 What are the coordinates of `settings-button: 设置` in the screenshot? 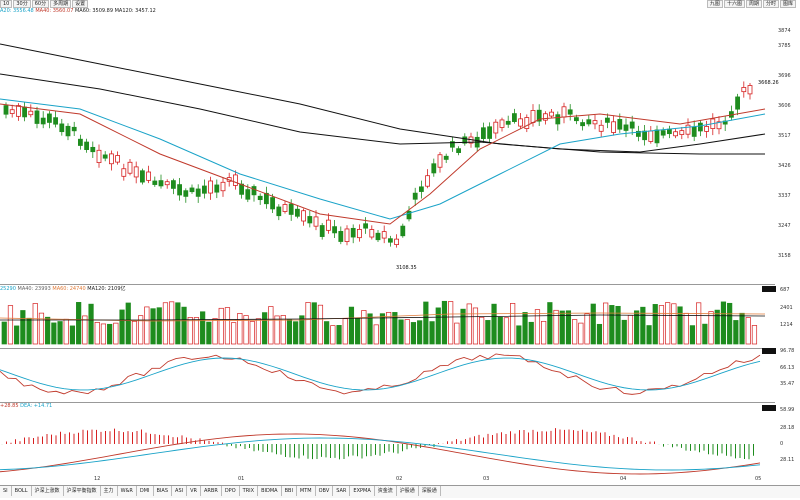 It's located at (80, 4).